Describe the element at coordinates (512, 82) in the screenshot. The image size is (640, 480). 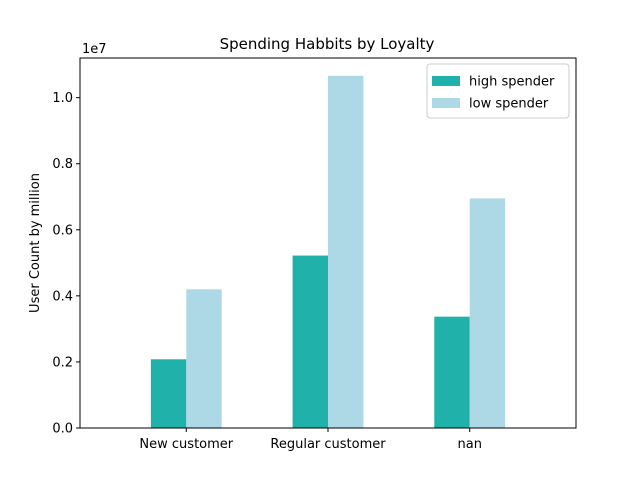
I see `legend-label: high spender` at that location.